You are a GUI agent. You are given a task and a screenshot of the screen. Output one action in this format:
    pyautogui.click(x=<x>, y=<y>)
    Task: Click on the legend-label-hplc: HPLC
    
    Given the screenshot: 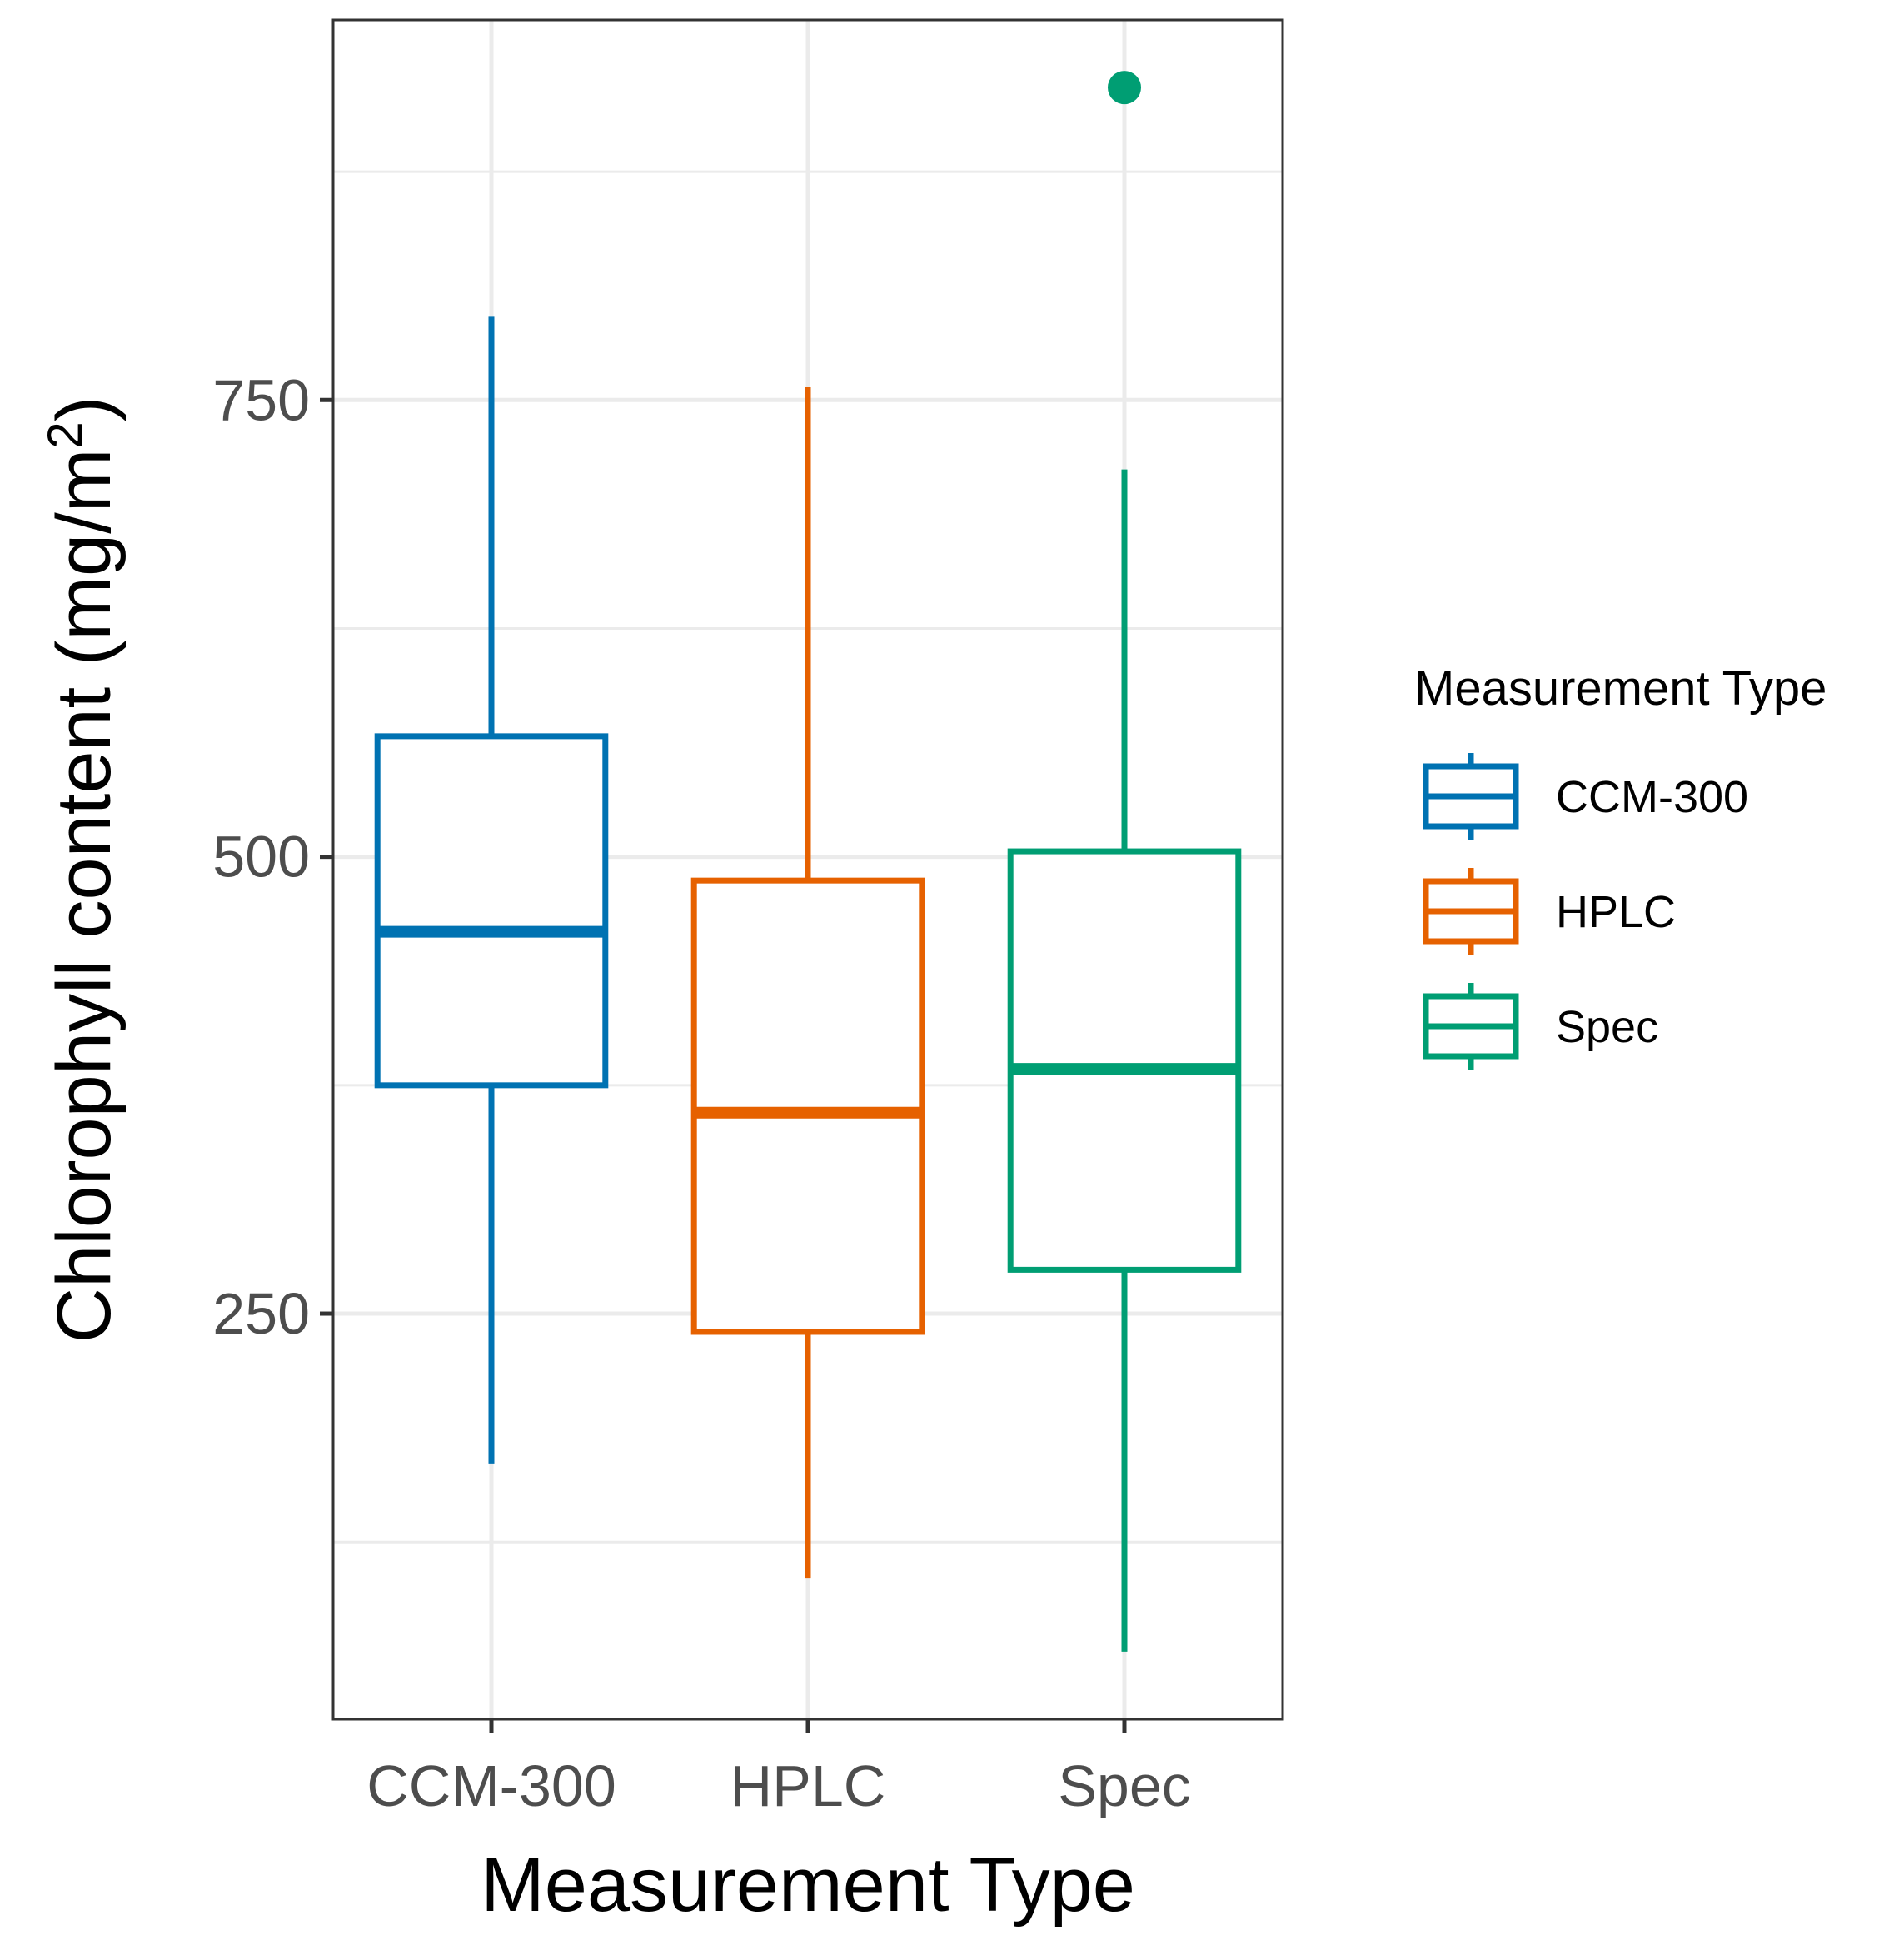 What is the action you would take?
    pyautogui.click(x=1616, y=912)
    